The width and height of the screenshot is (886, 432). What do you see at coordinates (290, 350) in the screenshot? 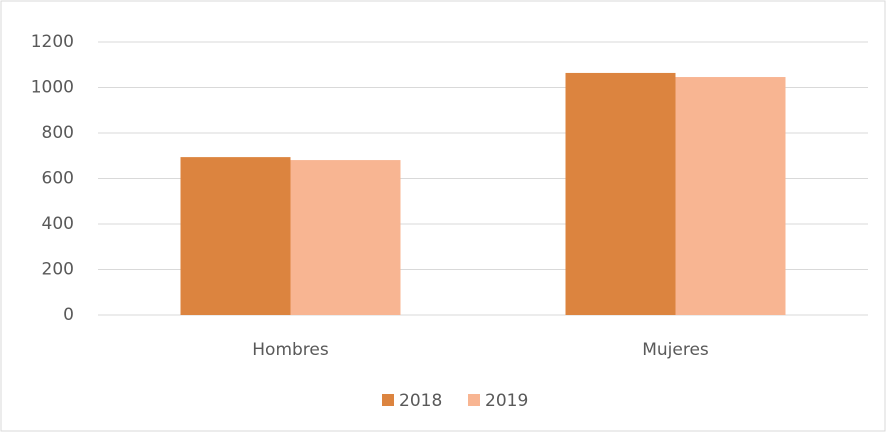
I see `x-tick-label: Hombres` at bounding box center [290, 350].